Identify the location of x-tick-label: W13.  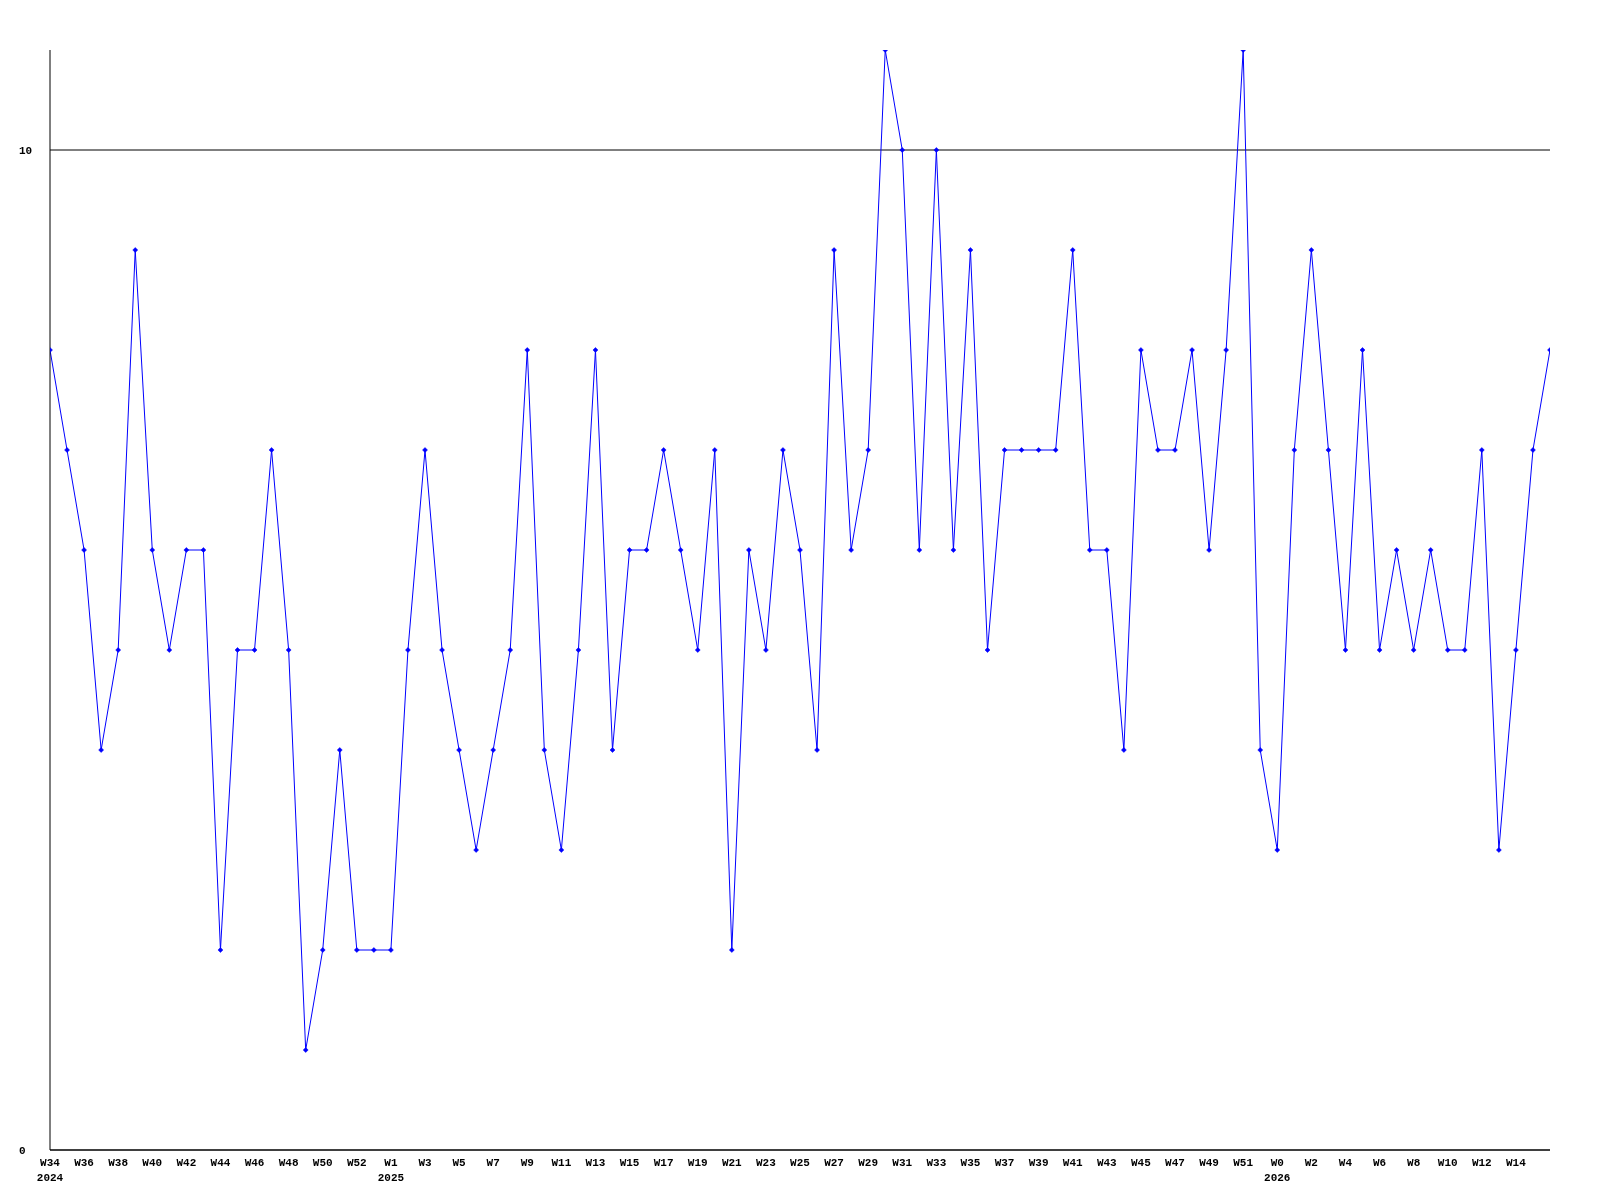
(595, 1163).